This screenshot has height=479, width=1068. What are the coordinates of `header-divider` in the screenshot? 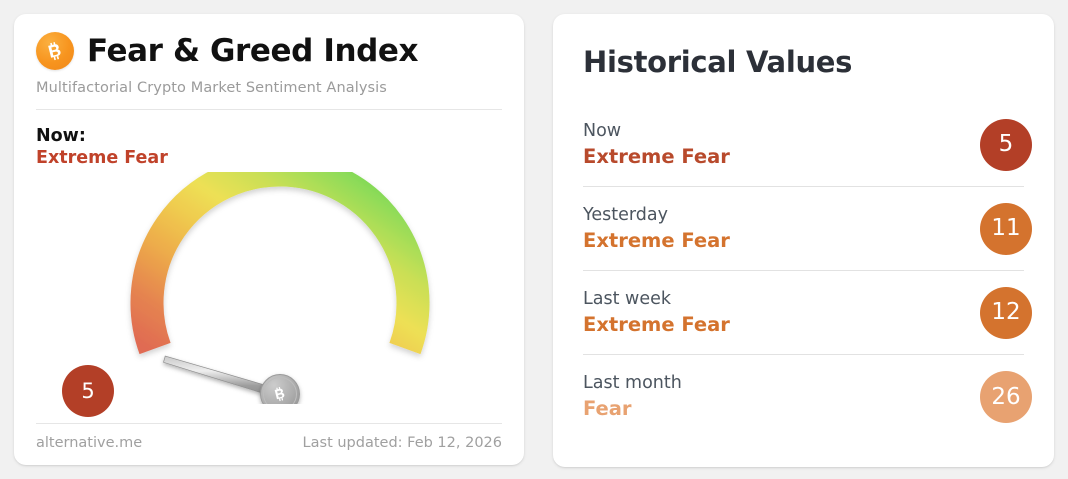 It's located at (269, 109).